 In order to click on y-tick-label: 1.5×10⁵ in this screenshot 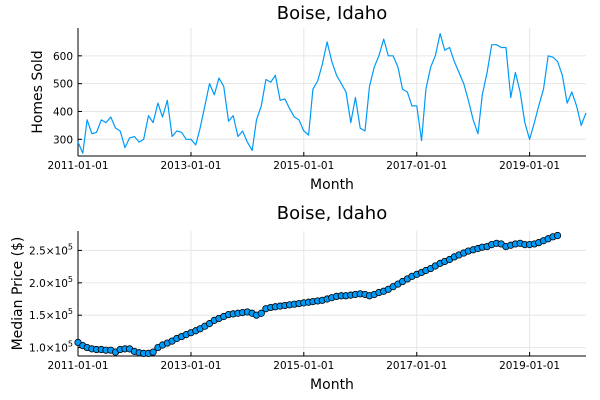, I will do `click(51, 314)`.